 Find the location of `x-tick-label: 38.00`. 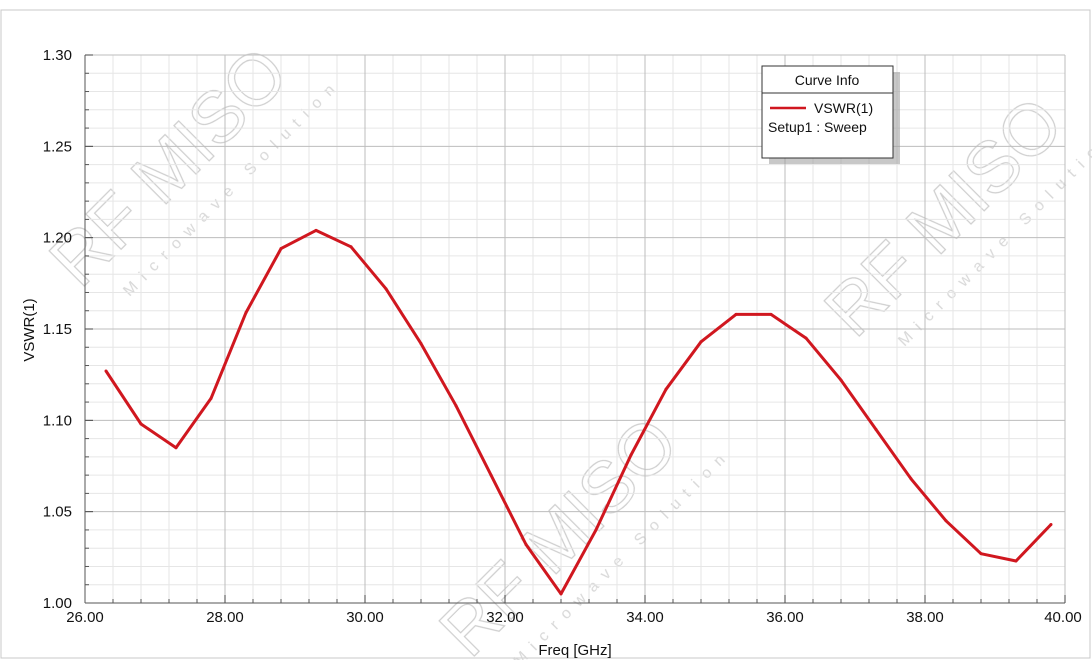

x-tick-label: 38.00 is located at coordinates (925, 617).